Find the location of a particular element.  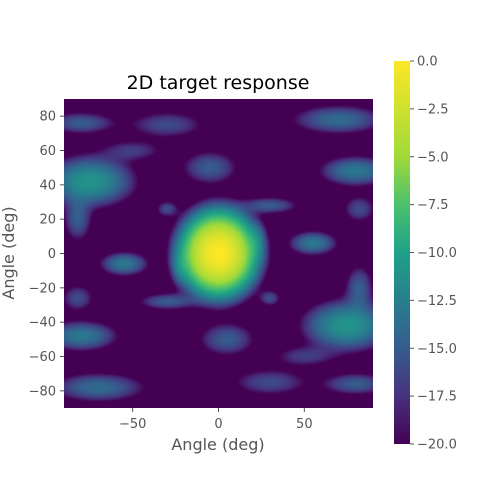

y-axis: 80 60 40 20 0 −20 −40 −60 −80 is located at coordinates (46, 254).